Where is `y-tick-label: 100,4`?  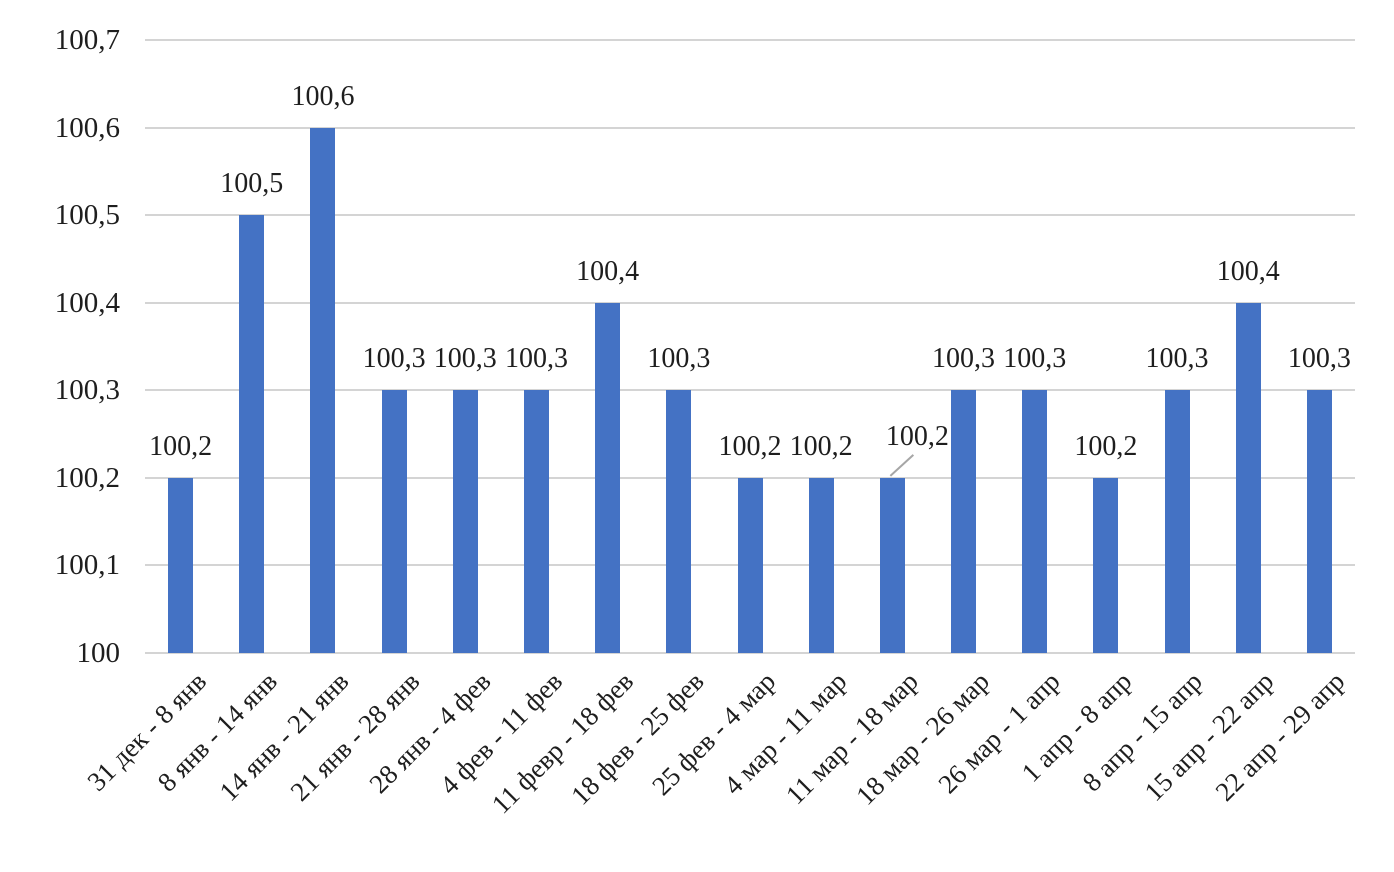
y-tick-label: 100,4 is located at coordinates (87, 302).